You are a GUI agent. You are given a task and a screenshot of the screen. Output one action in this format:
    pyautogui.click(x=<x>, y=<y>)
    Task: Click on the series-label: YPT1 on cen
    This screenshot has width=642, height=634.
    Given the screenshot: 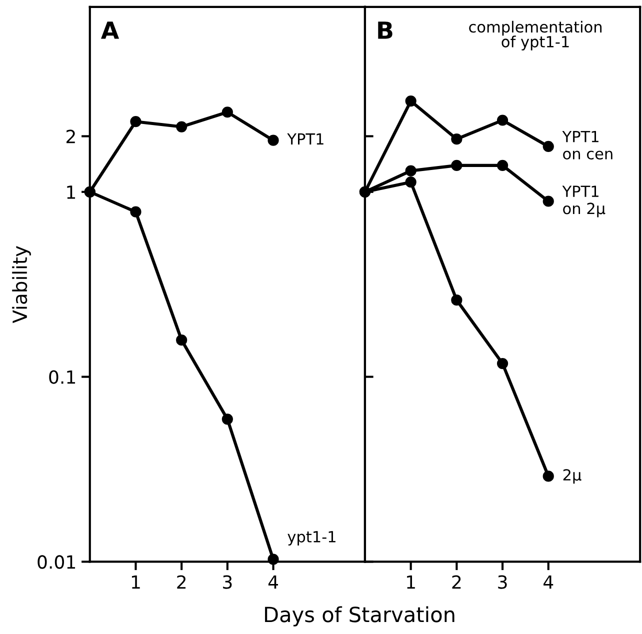 What is the action you would take?
    pyautogui.click(x=587, y=145)
    